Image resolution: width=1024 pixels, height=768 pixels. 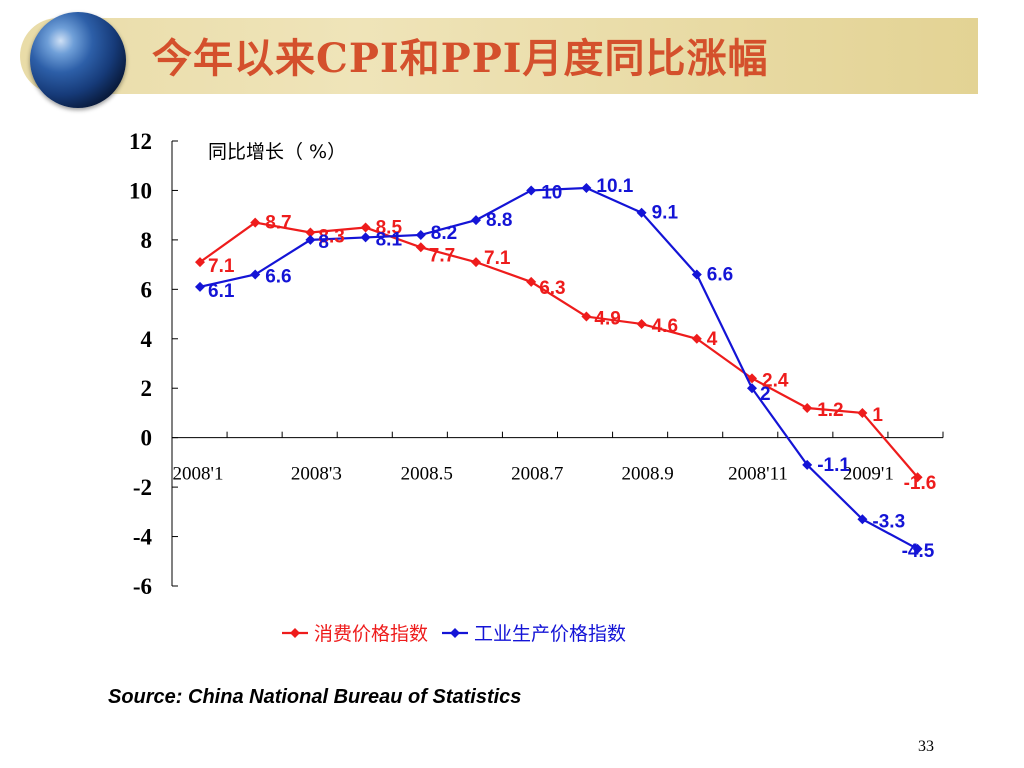 What do you see at coordinates (142, 487) in the screenshot?
I see `y-tick-label: -2` at bounding box center [142, 487].